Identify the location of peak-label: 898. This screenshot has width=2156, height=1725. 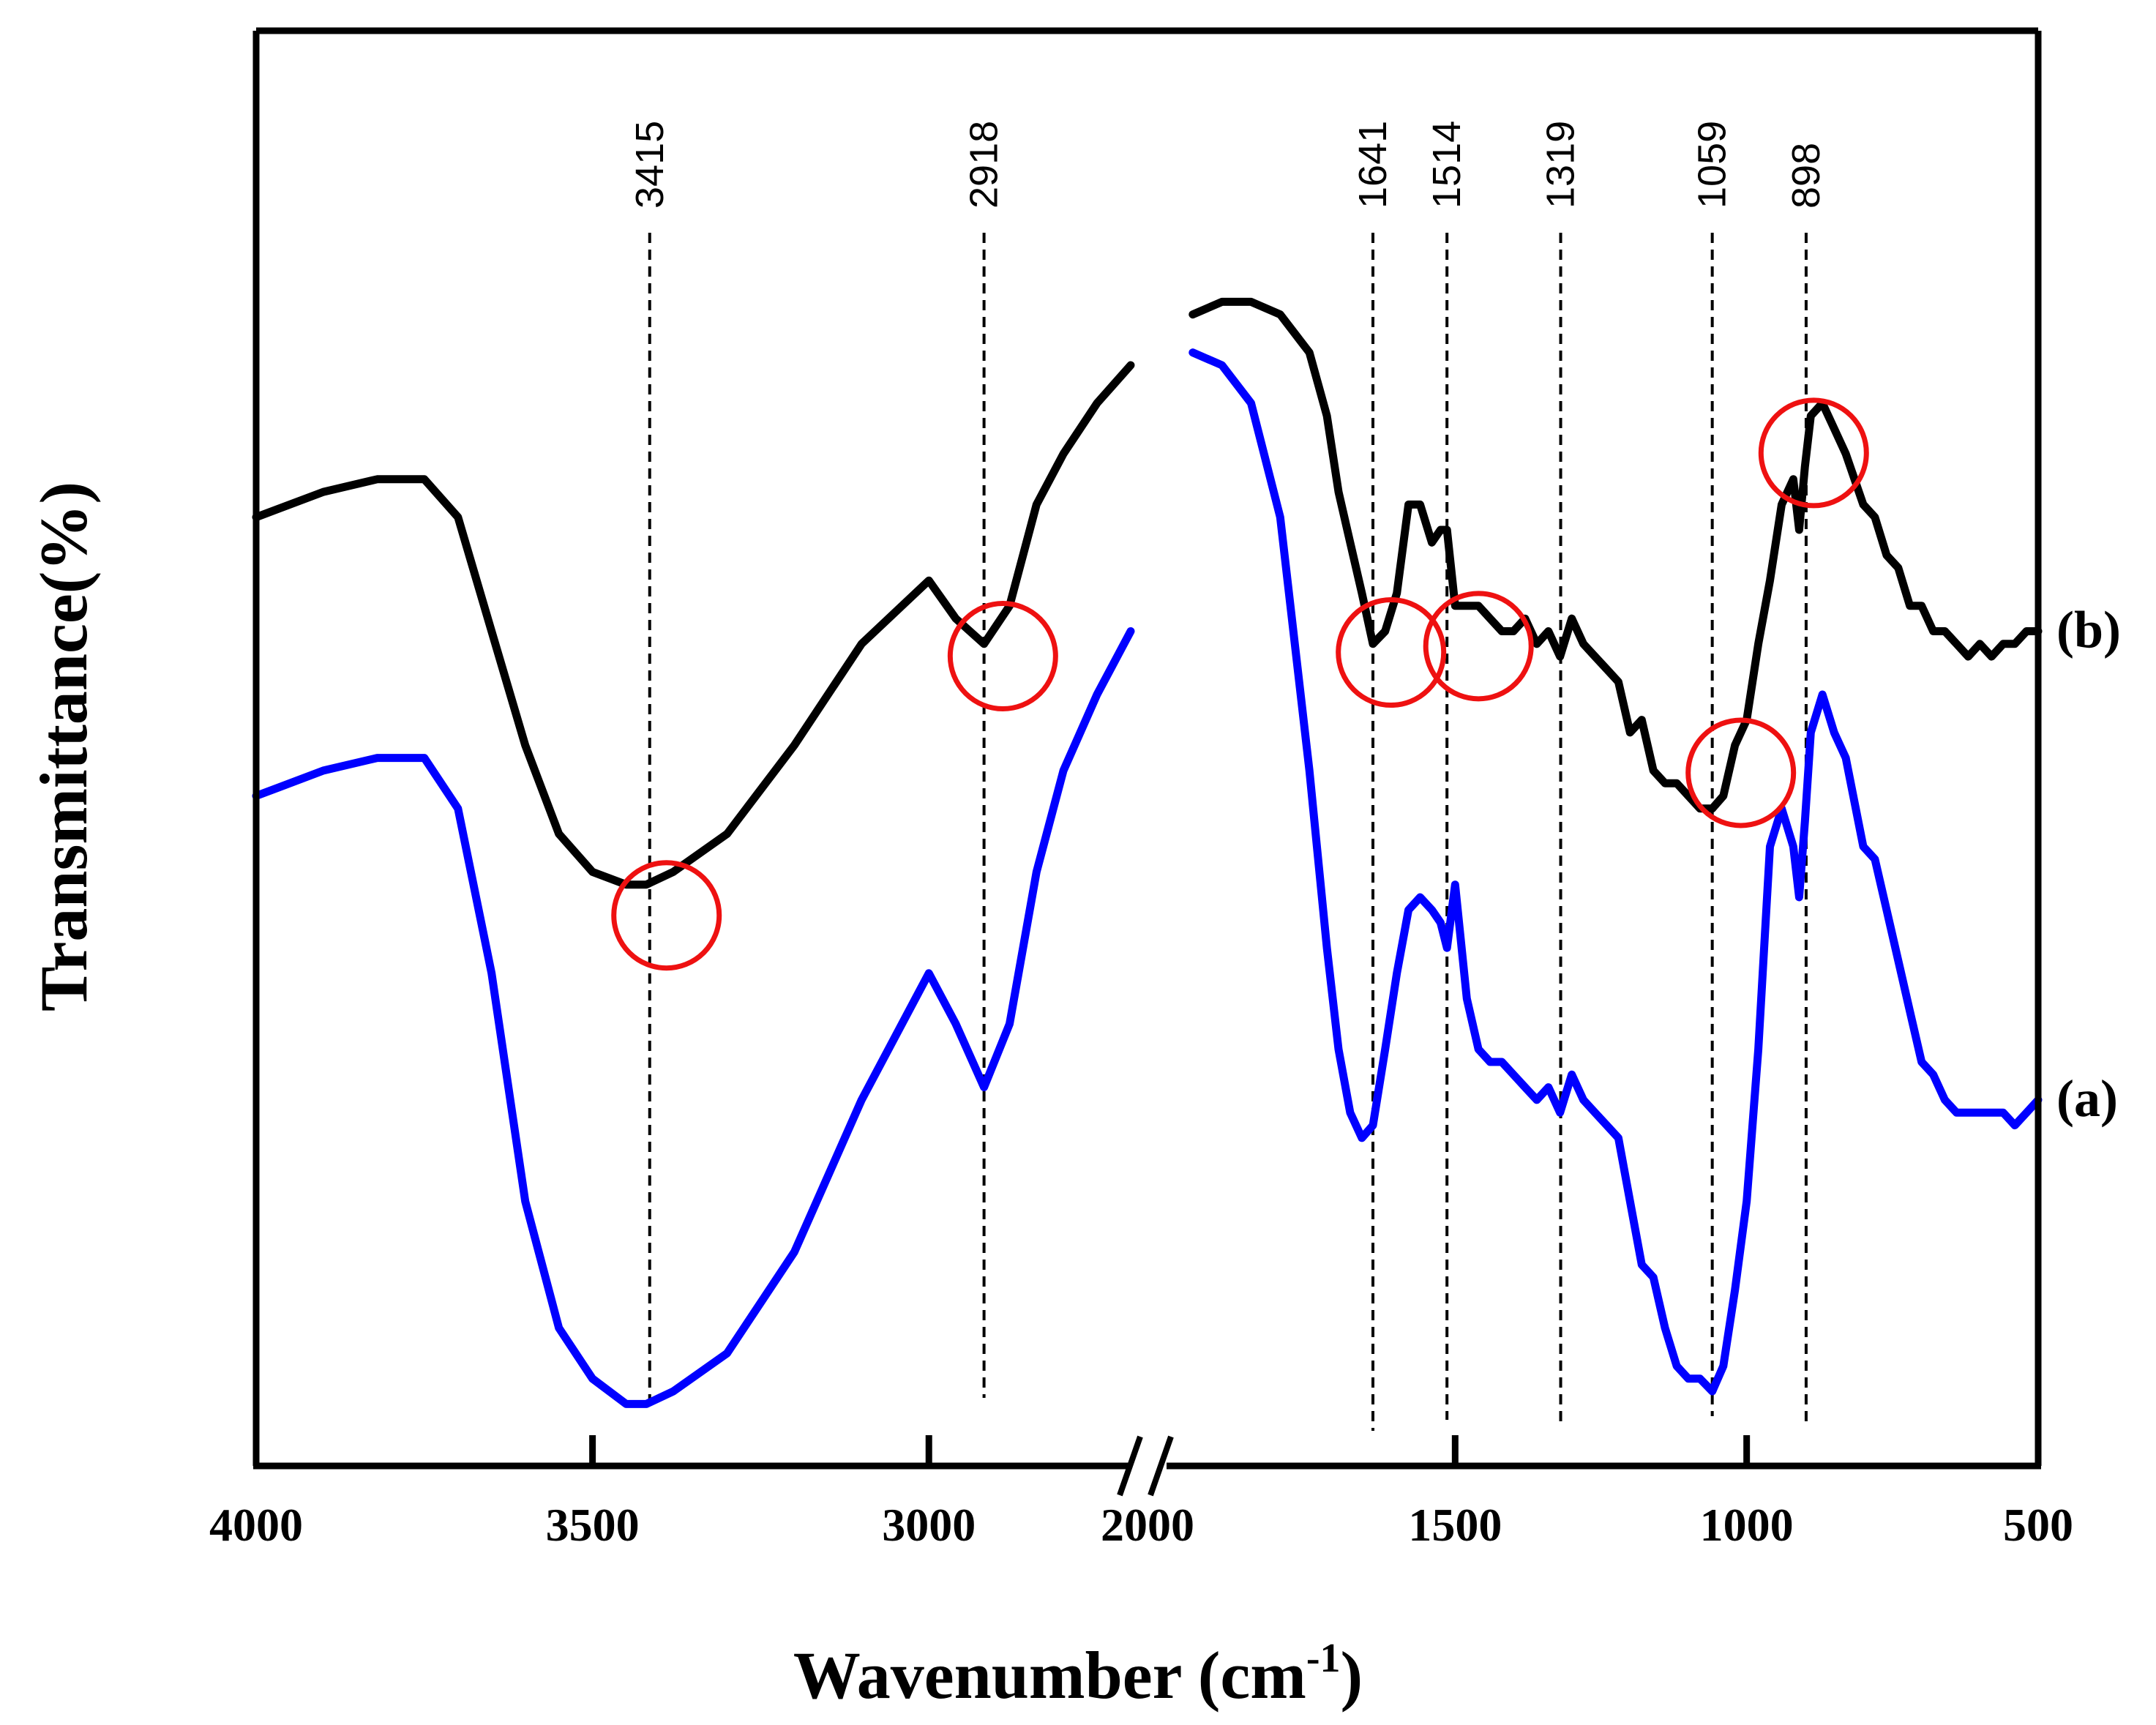
(1806, 176).